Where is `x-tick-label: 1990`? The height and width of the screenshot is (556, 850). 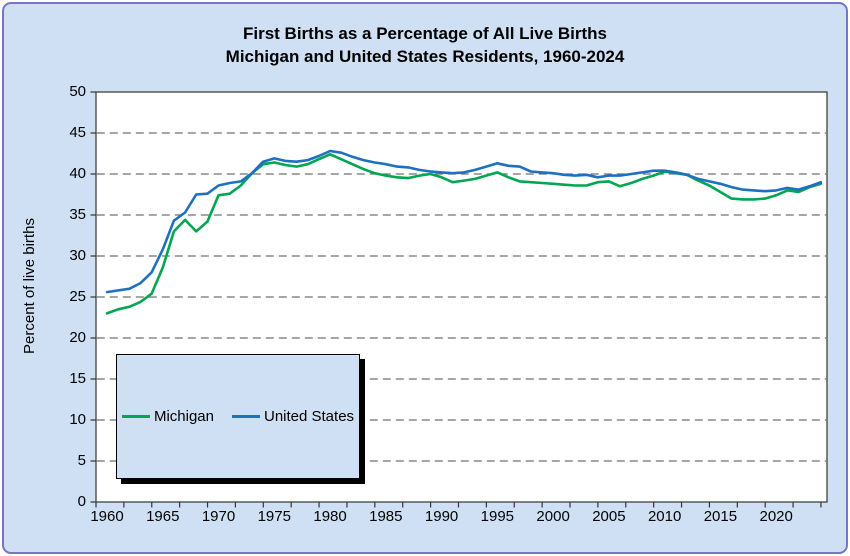 x-tick-label: 1990 is located at coordinates (441, 516).